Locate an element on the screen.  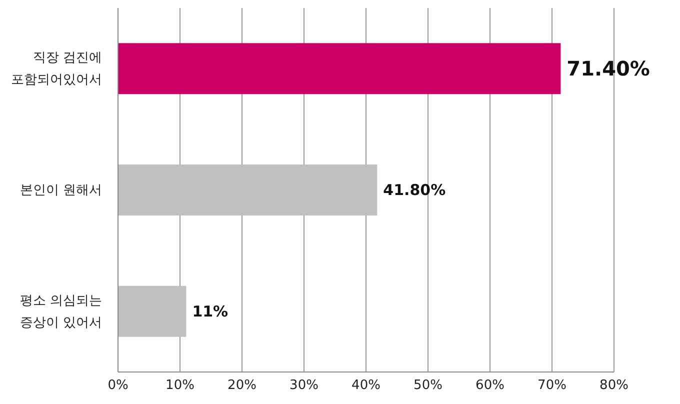
x-tick-label: 0% is located at coordinates (118, 386).